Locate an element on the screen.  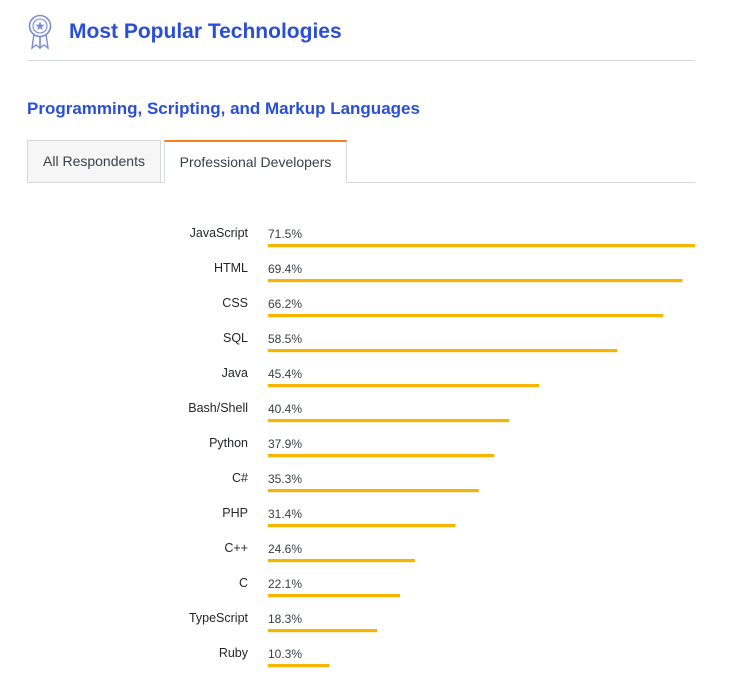
category-label-c: C# is located at coordinates (240, 478).